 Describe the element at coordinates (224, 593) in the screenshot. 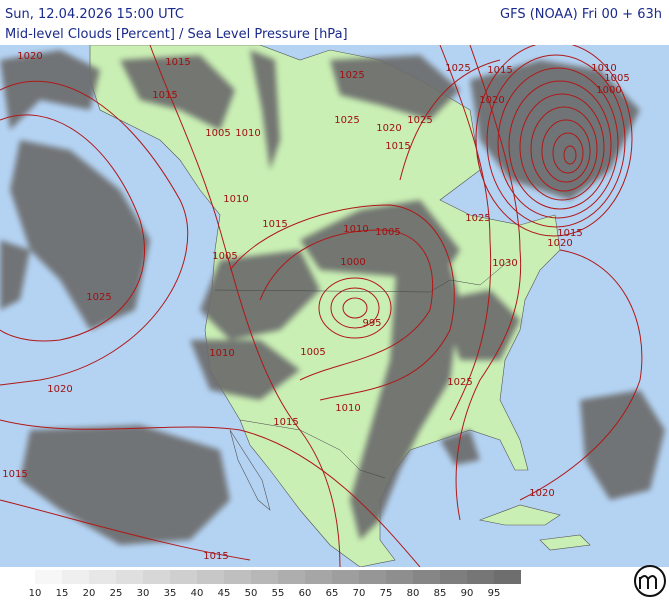

I see `legend-label: 45` at that location.